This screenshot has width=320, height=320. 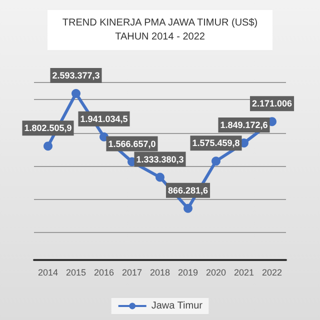 I want to click on x-tick-label: 2016, so click(x=104, y=273).